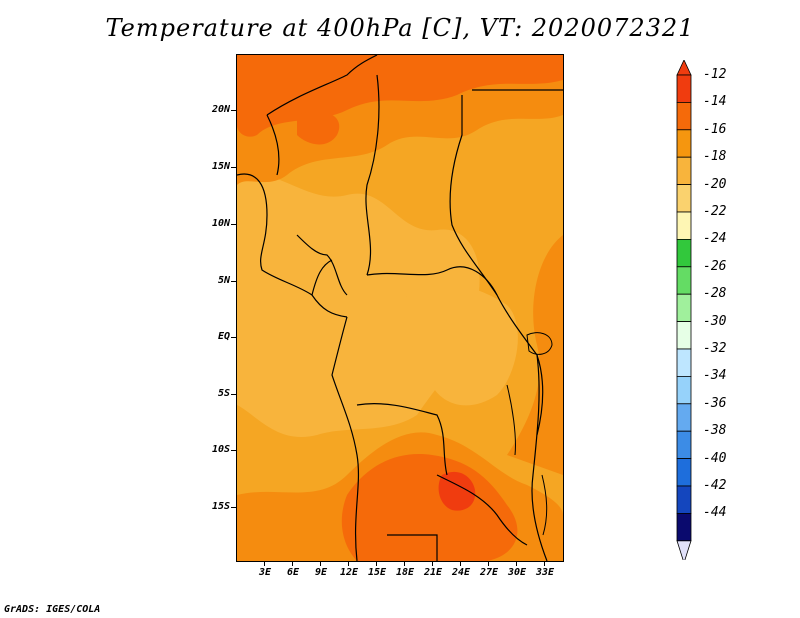 This screenshot has height=618, width=800. What do you see at coordinates (715, 102) in the screenshot?
I see `colorbar-label: -14` at bounding box center [715, 102].